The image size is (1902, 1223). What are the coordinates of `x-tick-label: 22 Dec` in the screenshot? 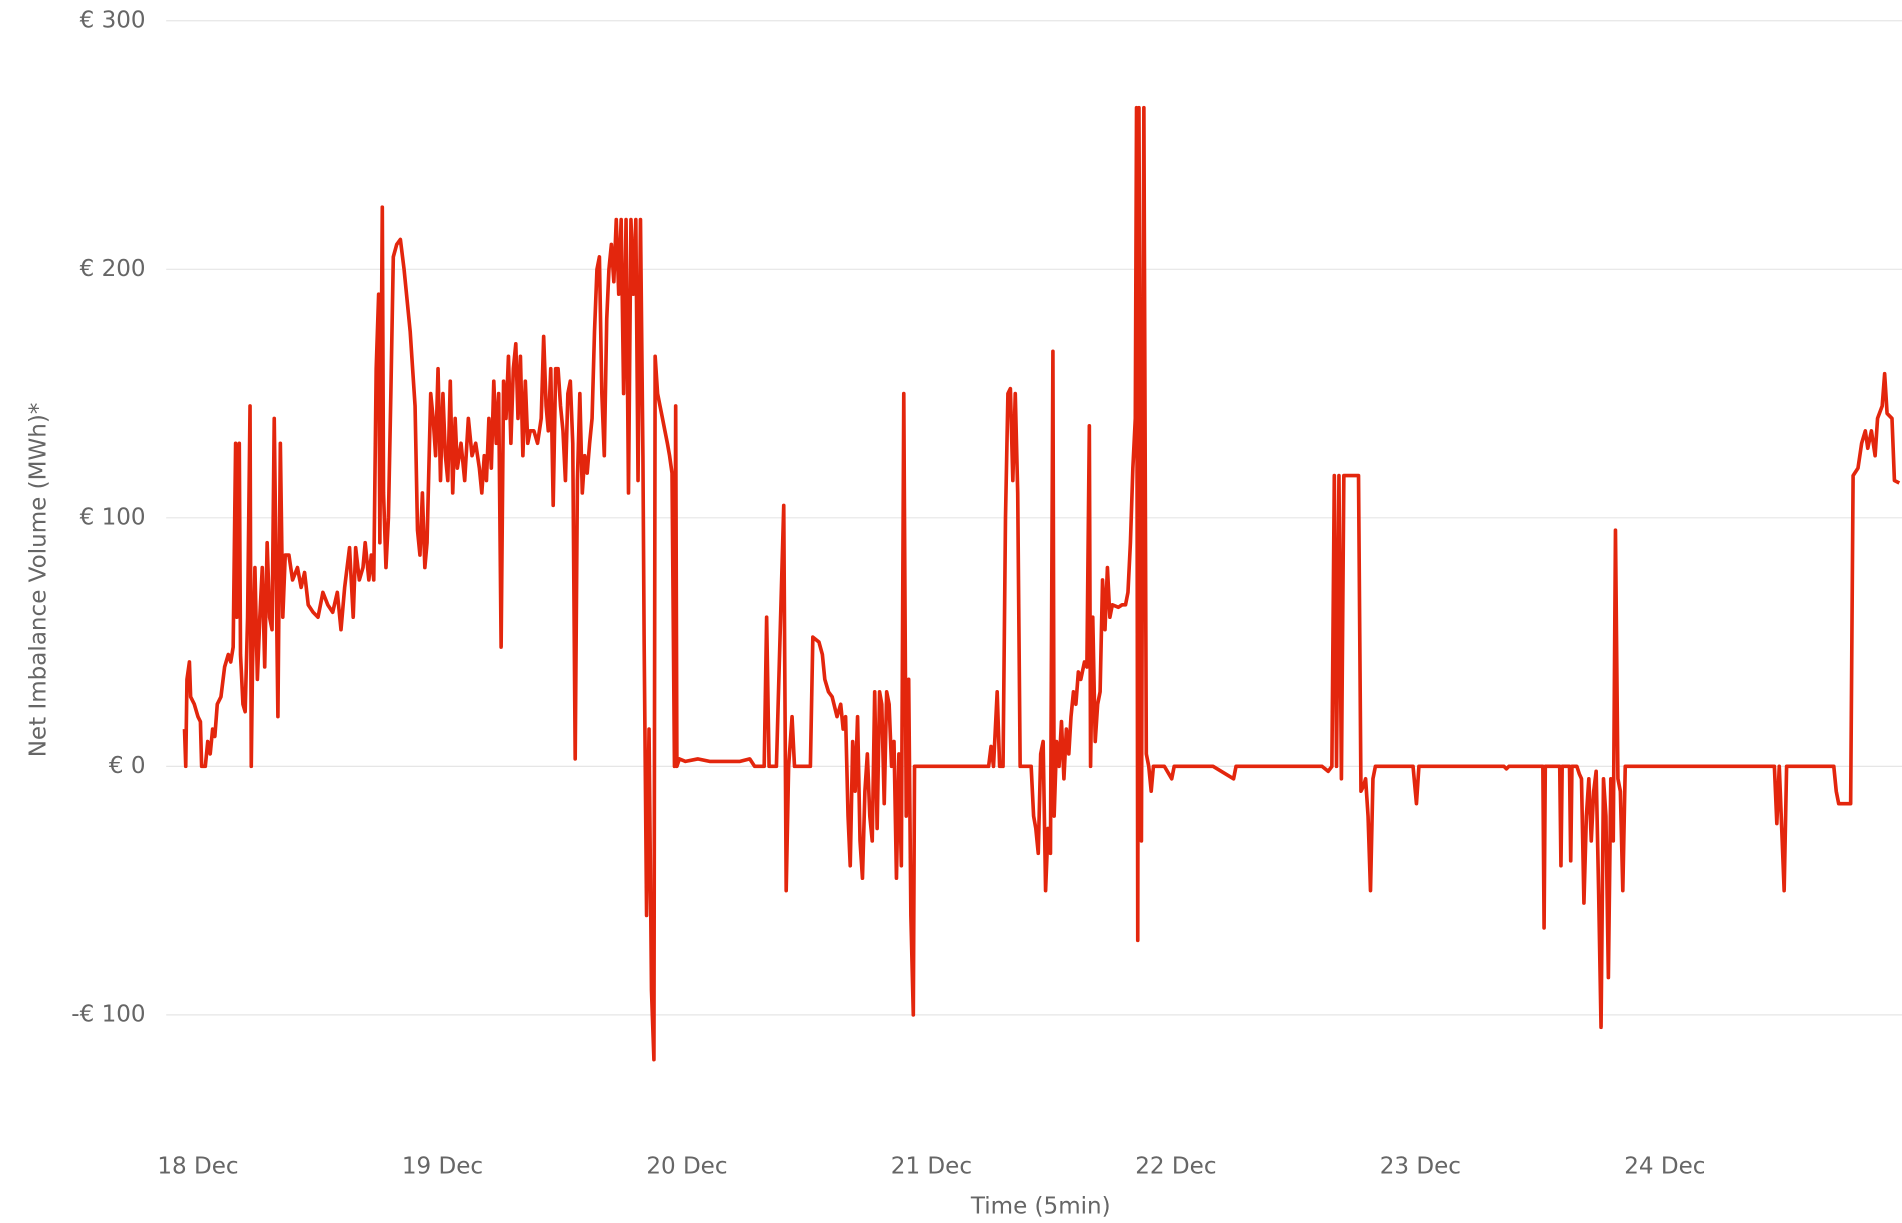 It's located at (1175, 1167).